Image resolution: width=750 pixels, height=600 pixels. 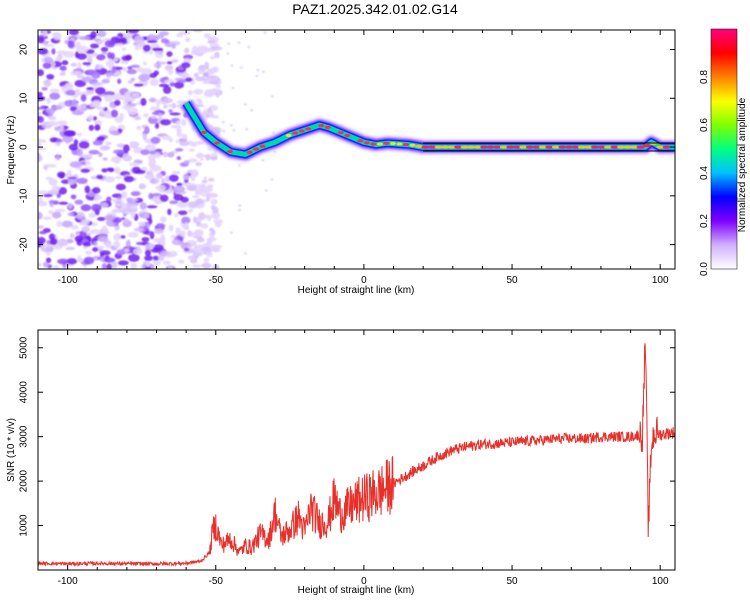 I want to click on colorbar-frame, so click(x=724, y=149).